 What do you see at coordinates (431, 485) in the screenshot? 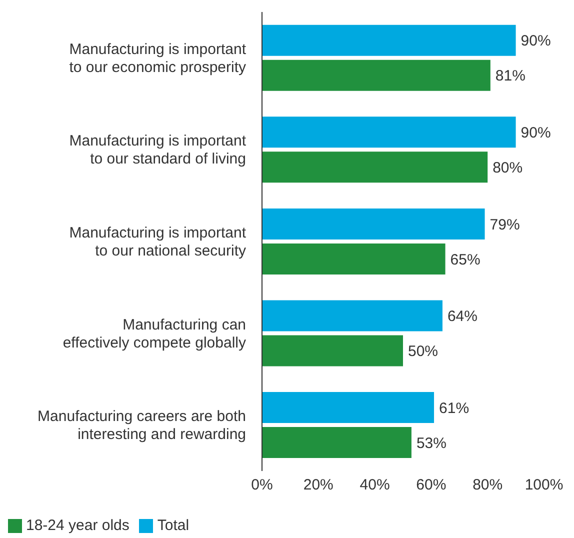
I see `x-tick-label: 60%` at bounding box center [431, 485].